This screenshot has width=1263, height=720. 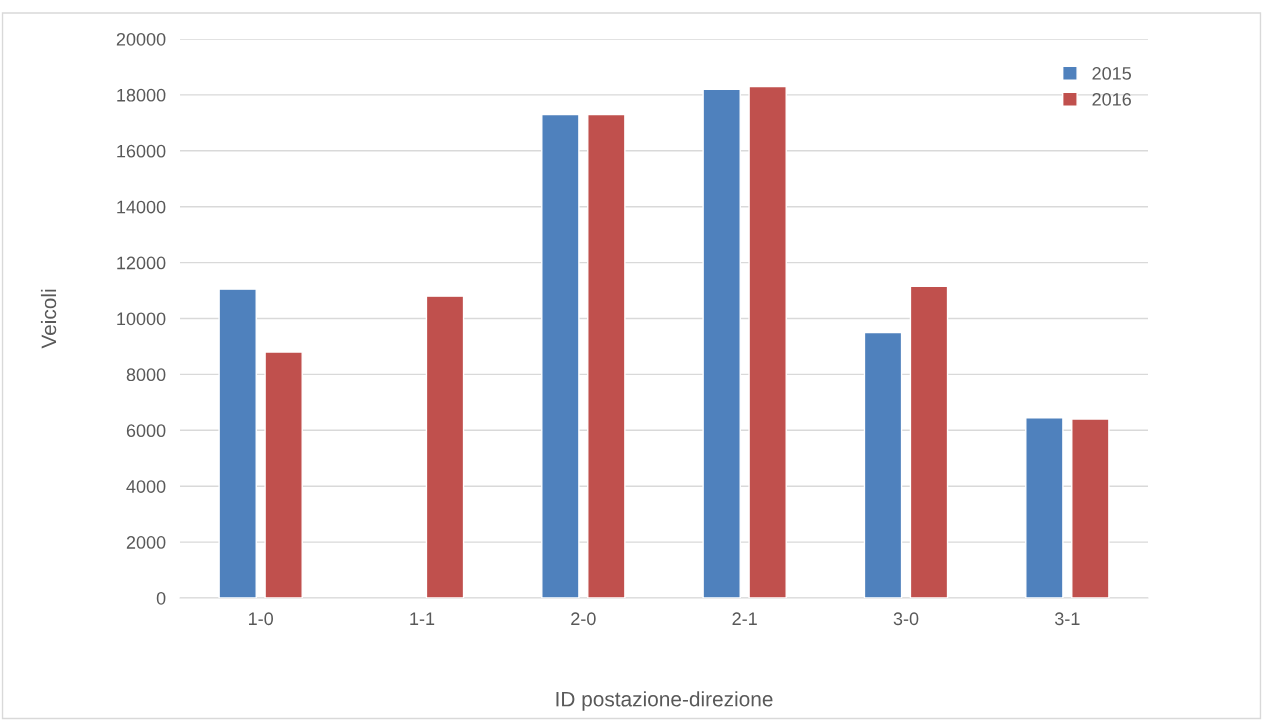 I want to click on y-tick-label: 0, so click(x=161, y=598).